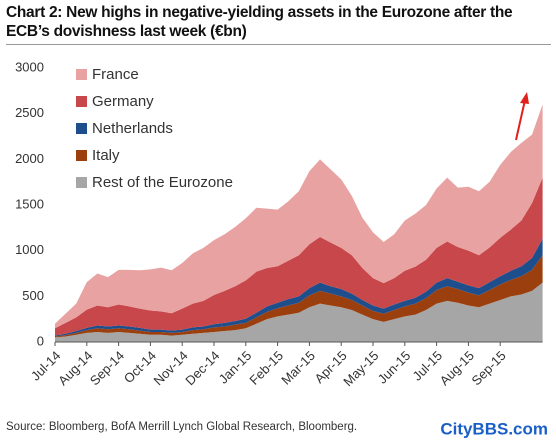  Describe the element at coordinates (132, 128) in the screenshot. I see `legend-label: Netherlands` at that location.